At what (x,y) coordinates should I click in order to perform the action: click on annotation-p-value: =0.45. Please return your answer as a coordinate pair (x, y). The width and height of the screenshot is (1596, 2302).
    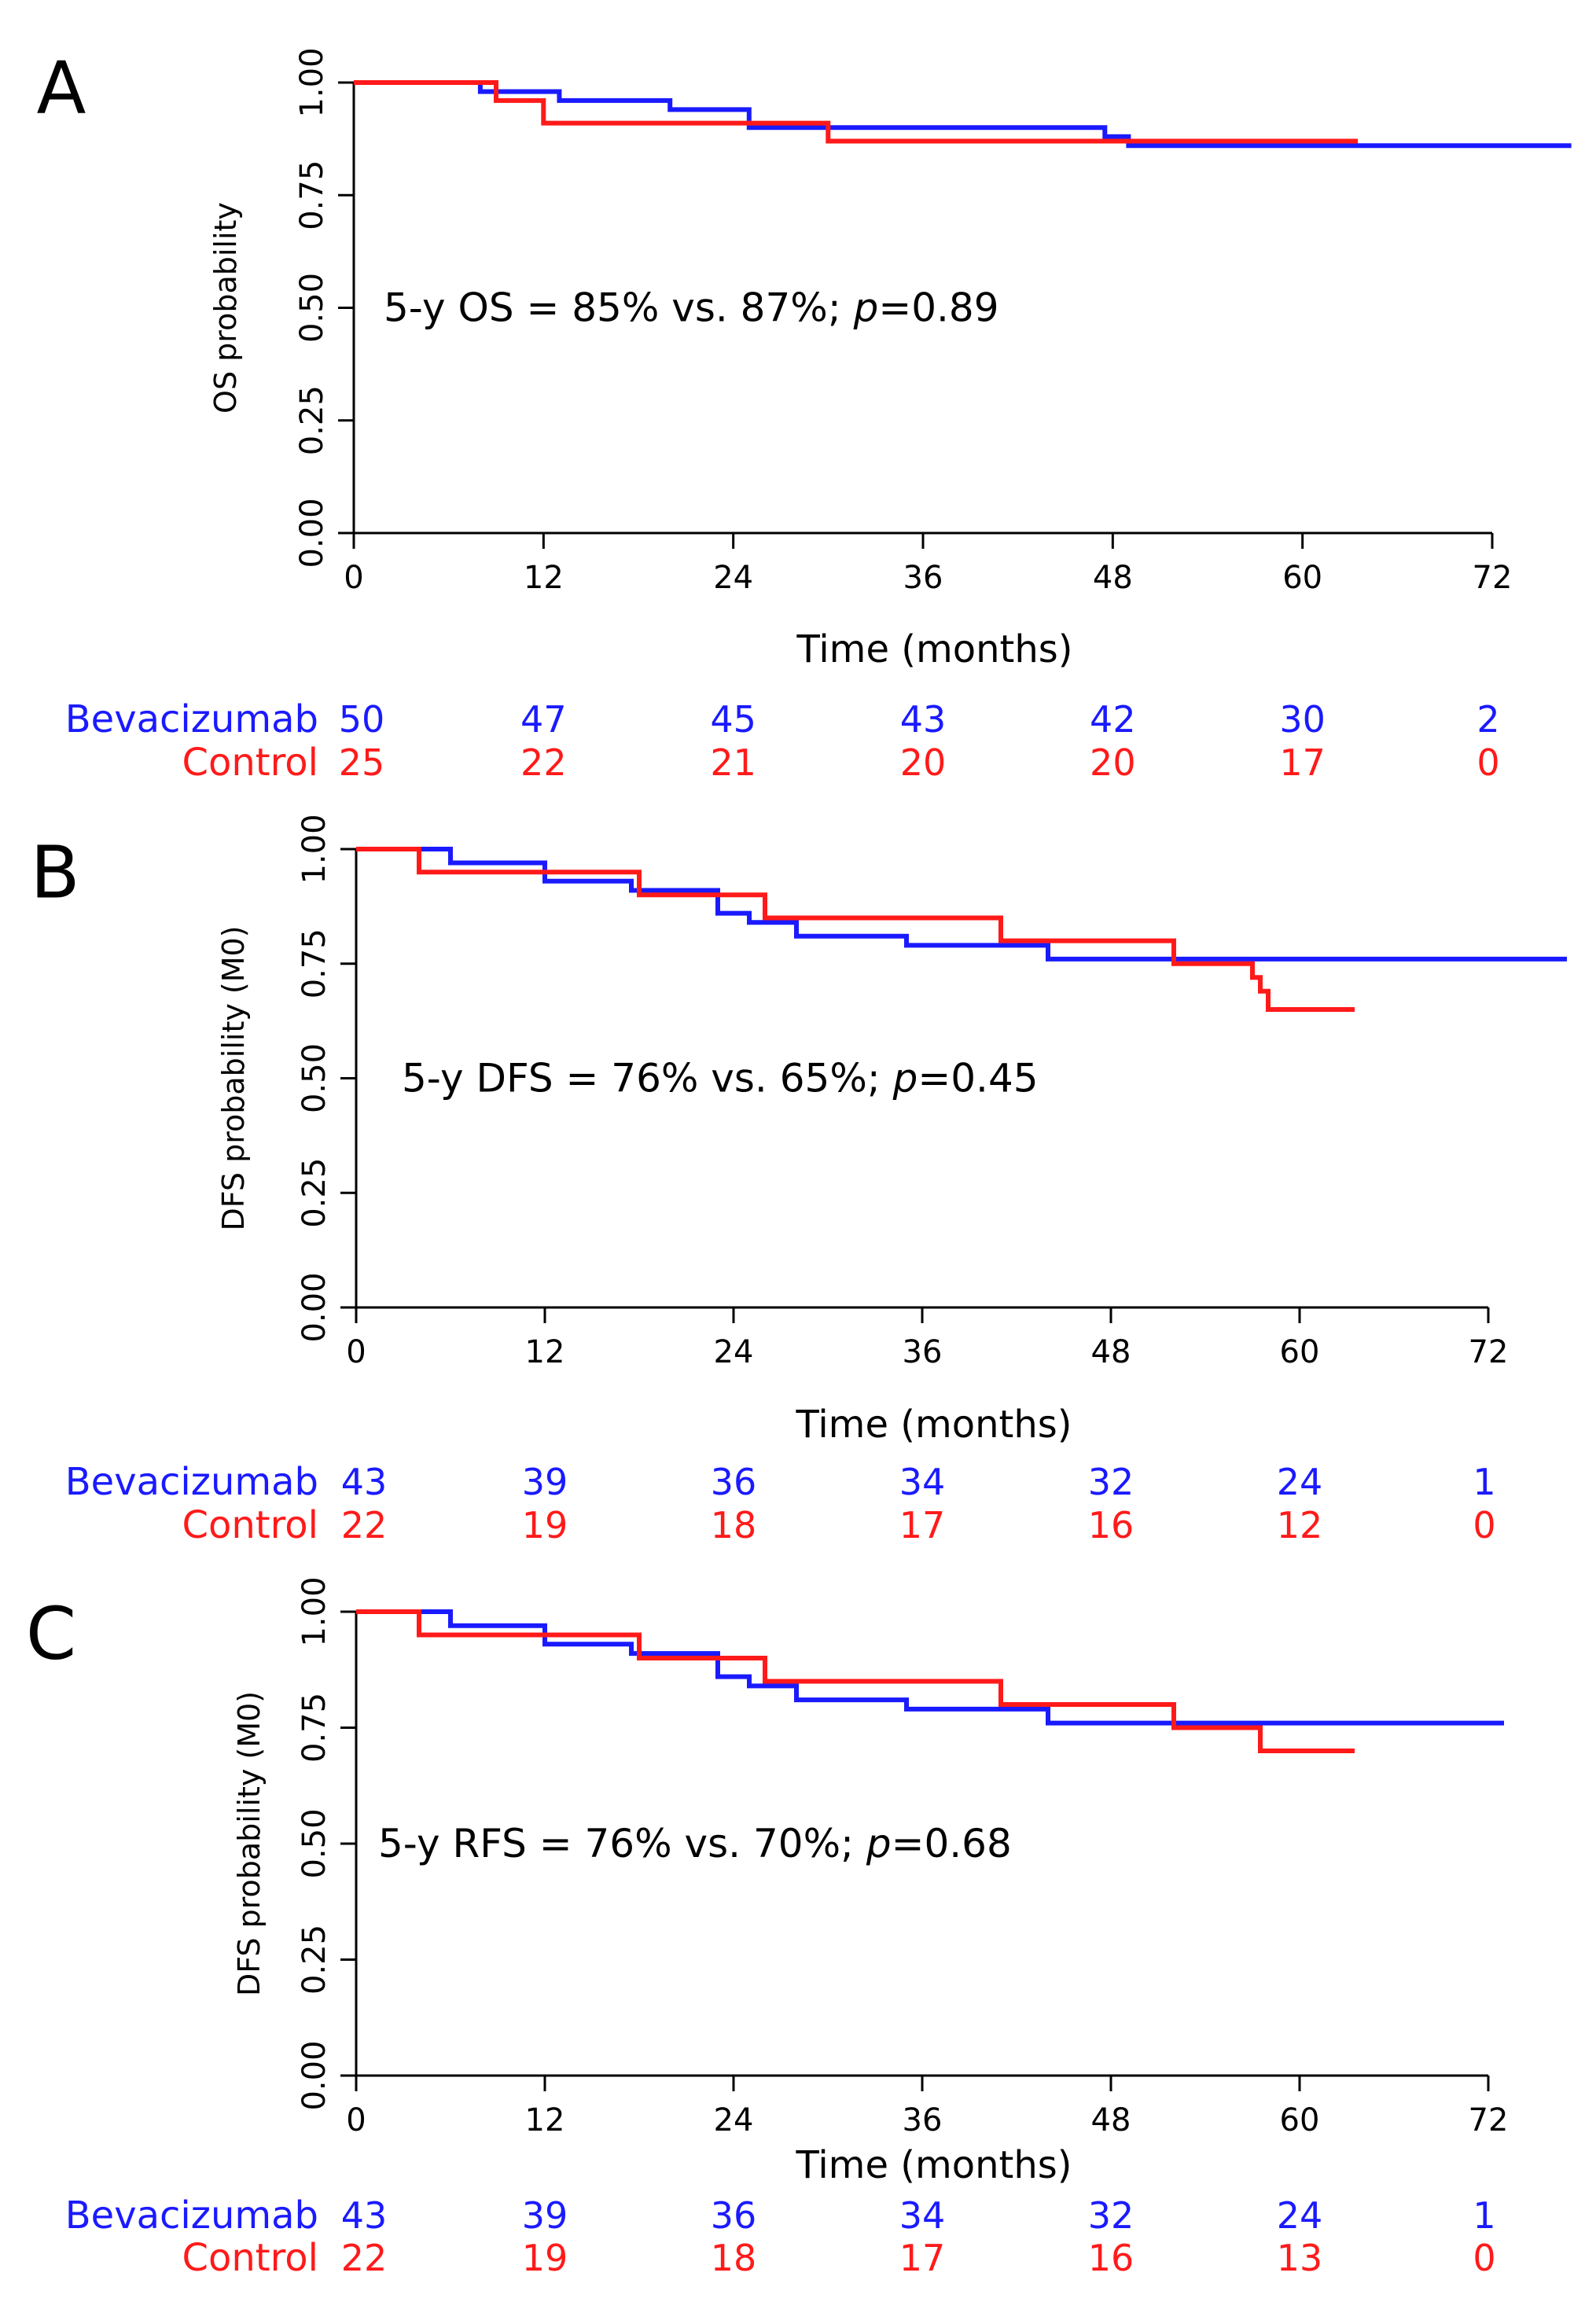
    Looking at the image, I should click on (978, 1078).